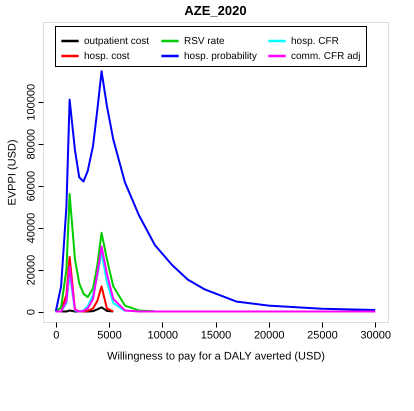 This screenshot has height=411, width=414. Describe the element at coordinates (107, 56) in the screenshot. I see `legend-label: hosp. cost` at that location.